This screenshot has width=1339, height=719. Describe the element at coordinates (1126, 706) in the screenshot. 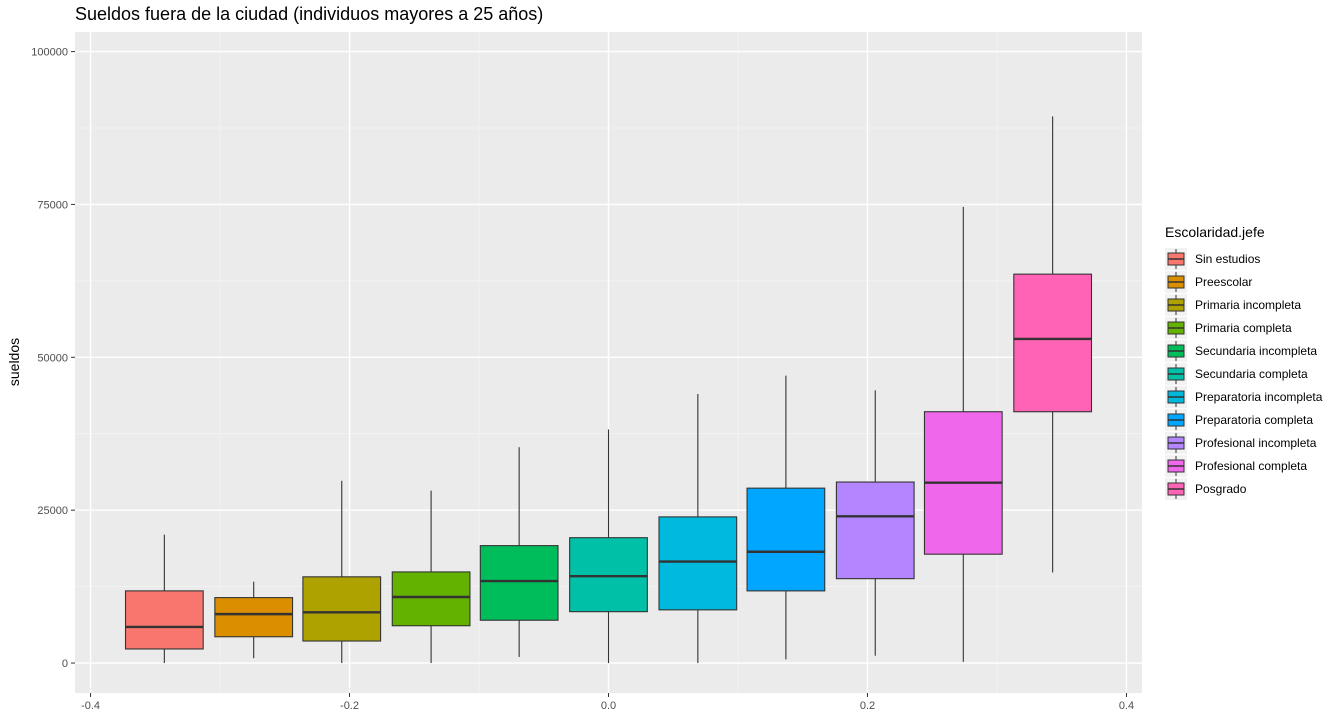

I see `x-tick-label: 0.4` at that location.